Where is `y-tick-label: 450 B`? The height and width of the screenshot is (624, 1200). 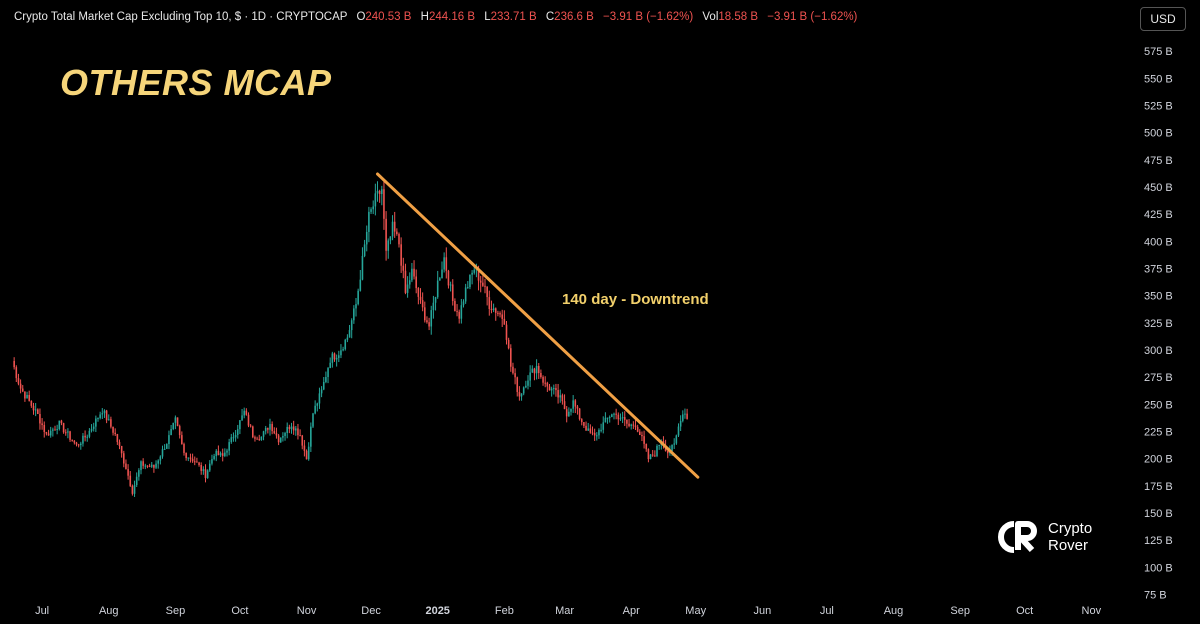
y-tick-label: 450 B is located at coordinates (1158, 188).